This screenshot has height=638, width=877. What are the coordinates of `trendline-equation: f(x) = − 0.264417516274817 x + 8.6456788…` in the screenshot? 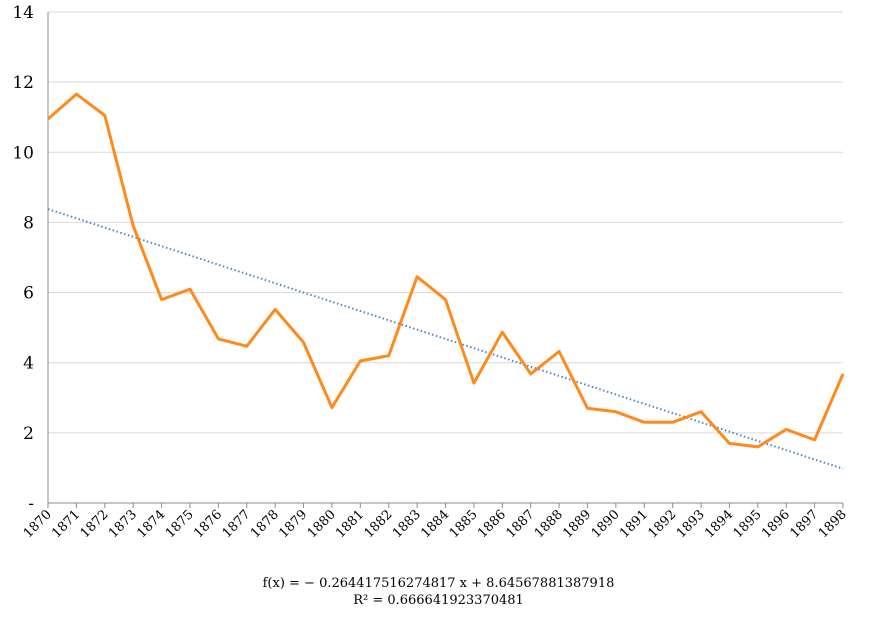 It's located at (438, 583).